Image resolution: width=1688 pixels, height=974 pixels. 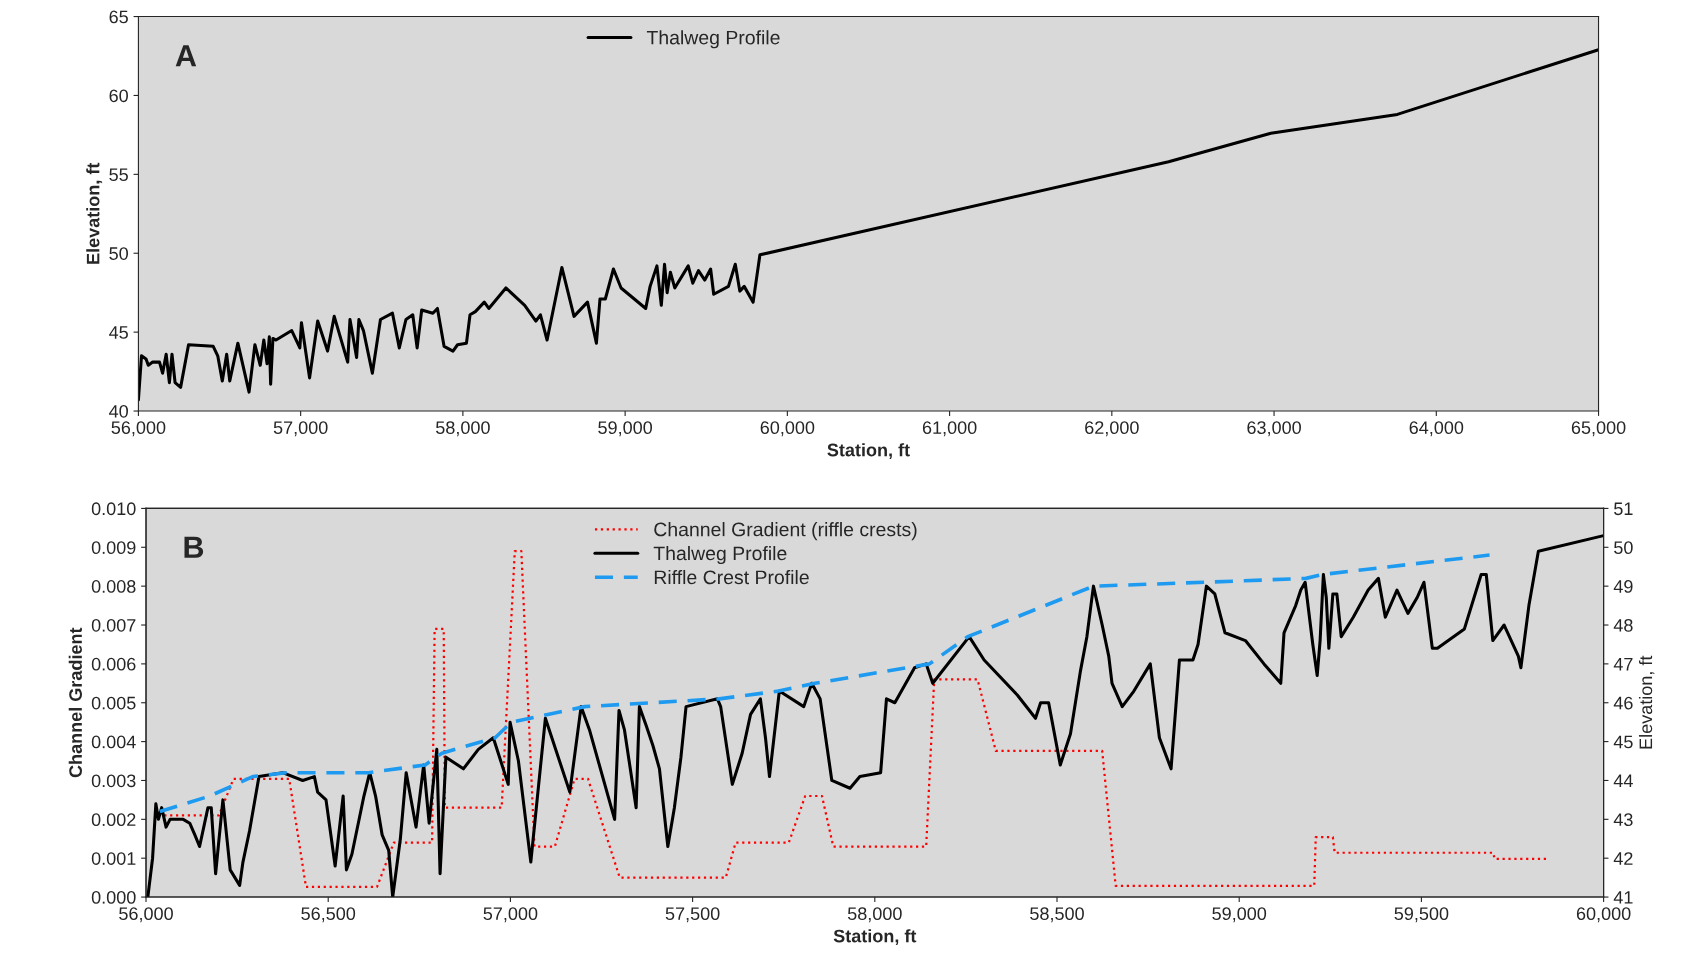 What do you see at coordinates (113, 586) in the screenshot?
I see `y-tick-label: 0.008` at bounding box center [113, 586].